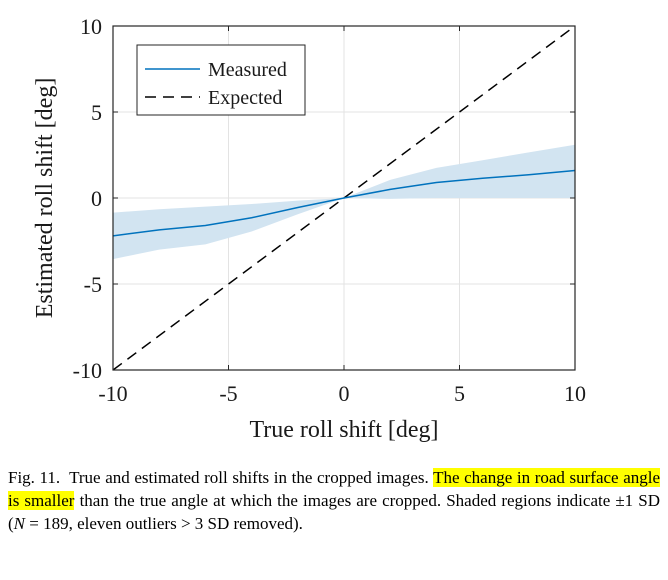 This screenshot has height=580, width=668. Describe the element at coordinates (87, 370) in the screenshot. I see `y-tick-label: -10` at that location.